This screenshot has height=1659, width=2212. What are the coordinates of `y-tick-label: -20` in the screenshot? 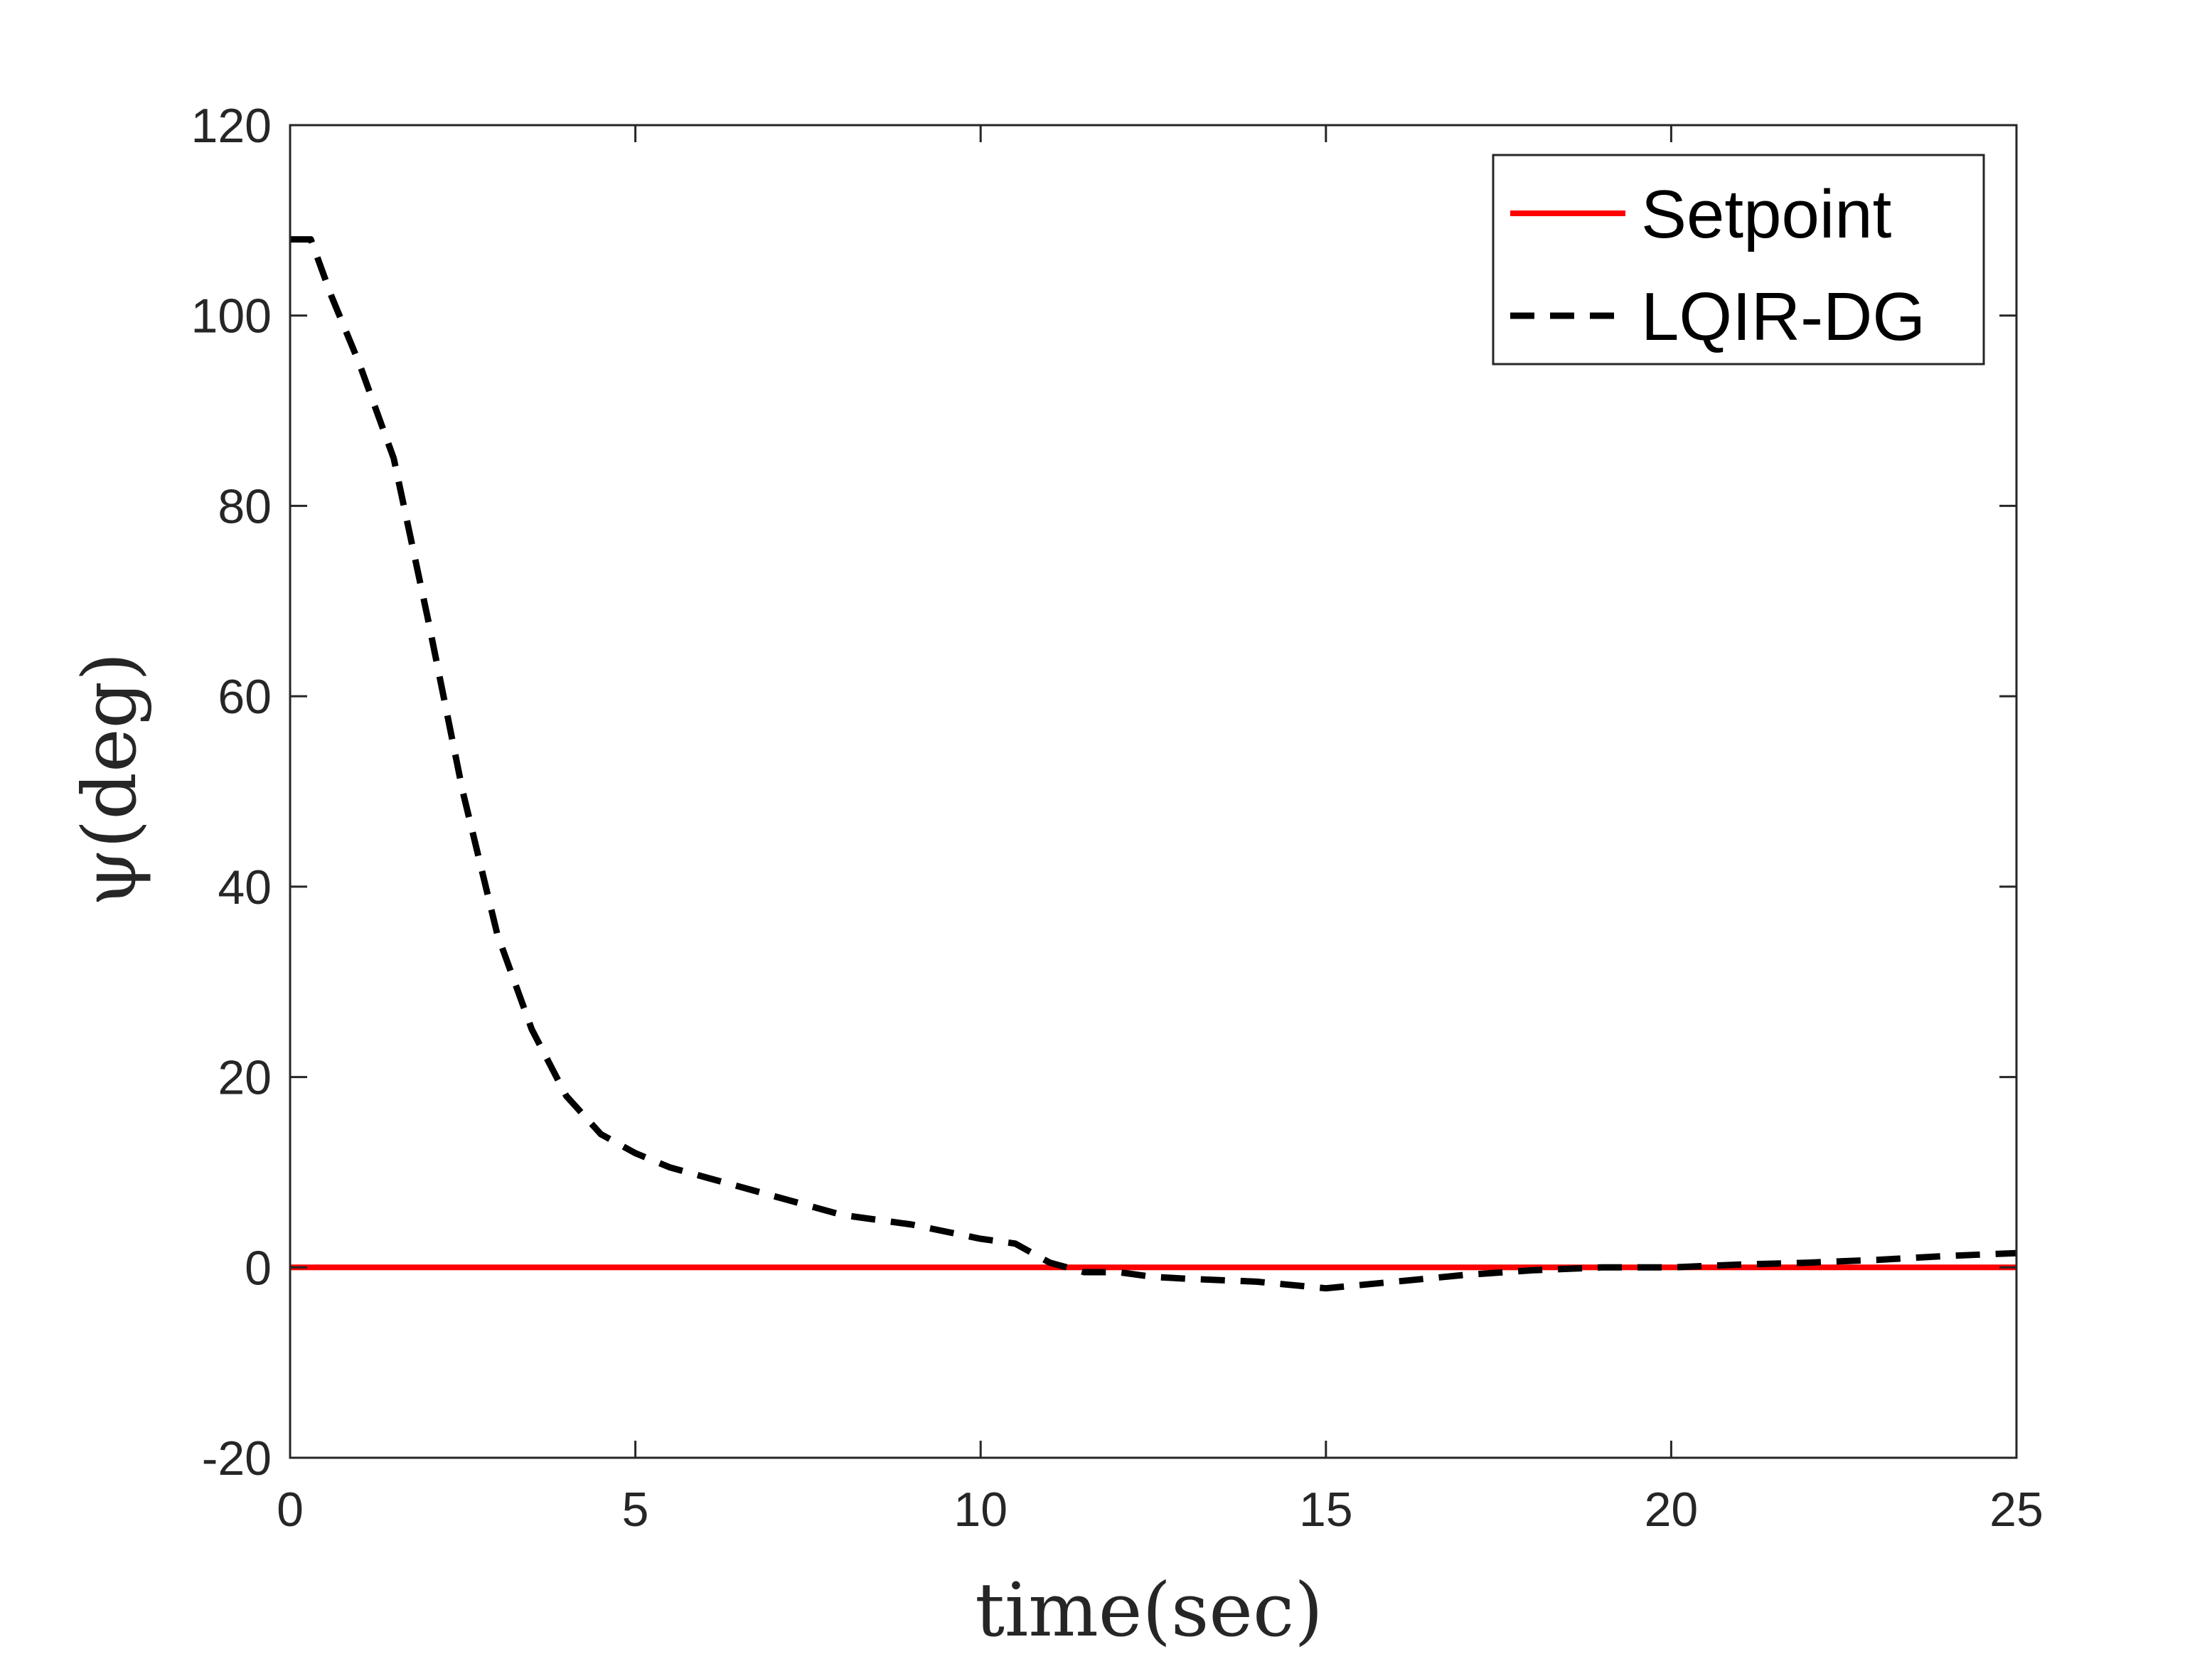 It's located at (237, 1458).